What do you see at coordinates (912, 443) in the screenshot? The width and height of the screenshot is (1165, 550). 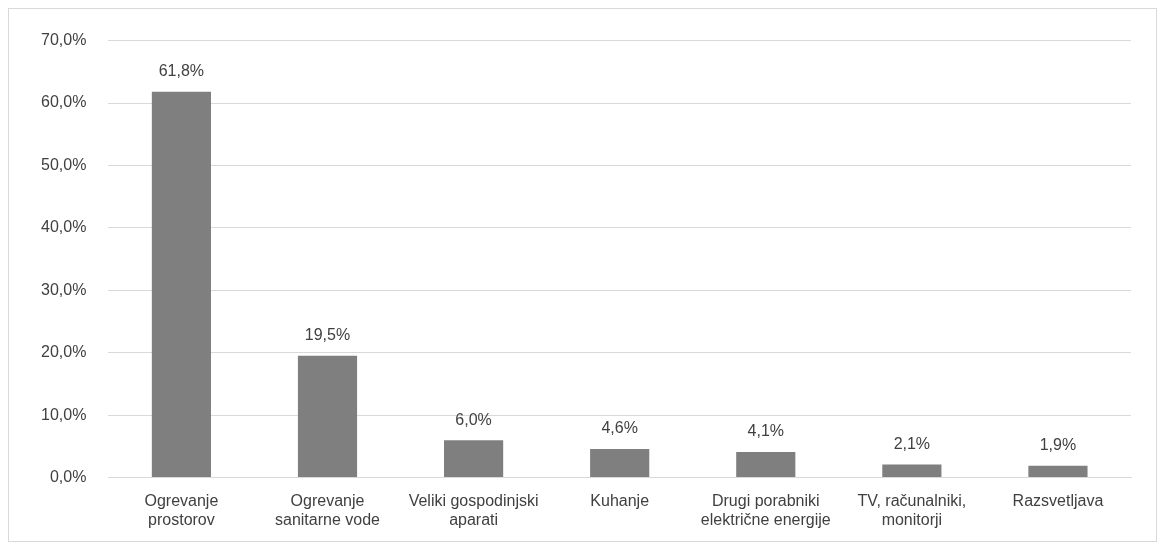 I see `data-label: 2,1%` at bounding box center [912, 443].